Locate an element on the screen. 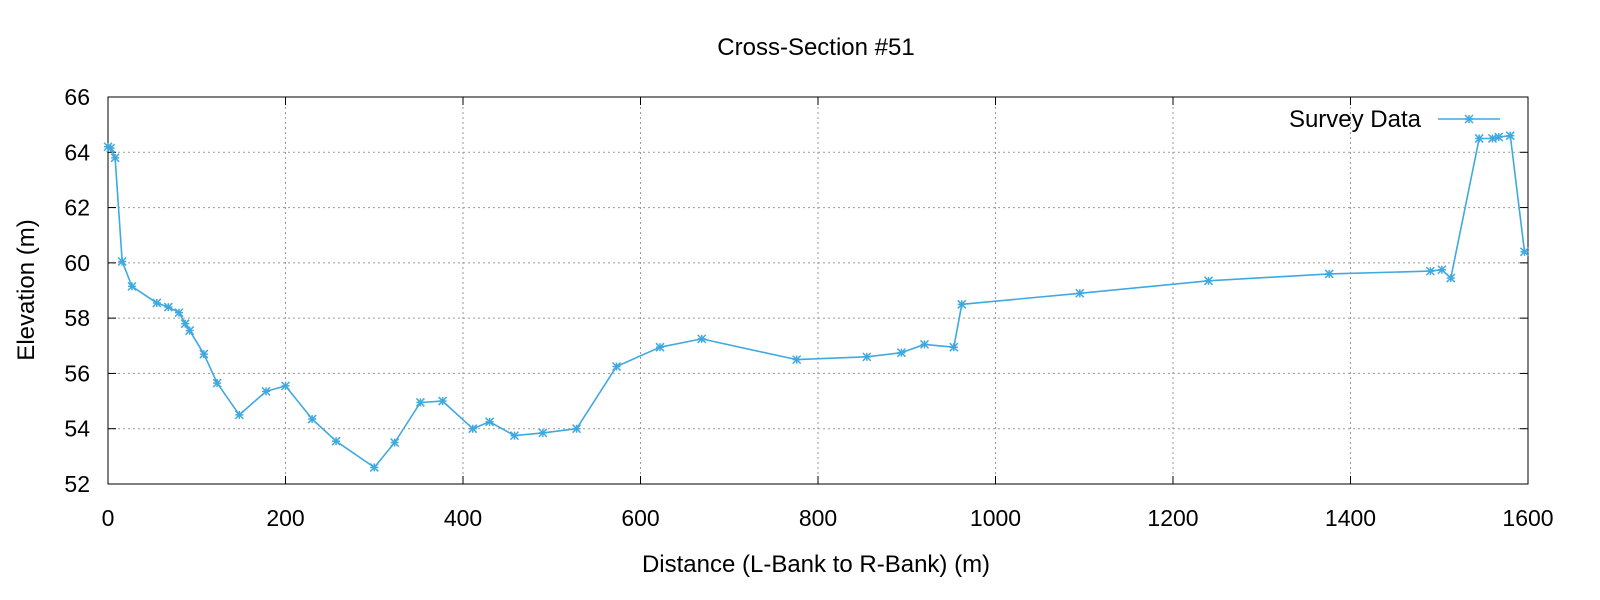  y-tick-label: 54 is located at coordinates (77, 429).